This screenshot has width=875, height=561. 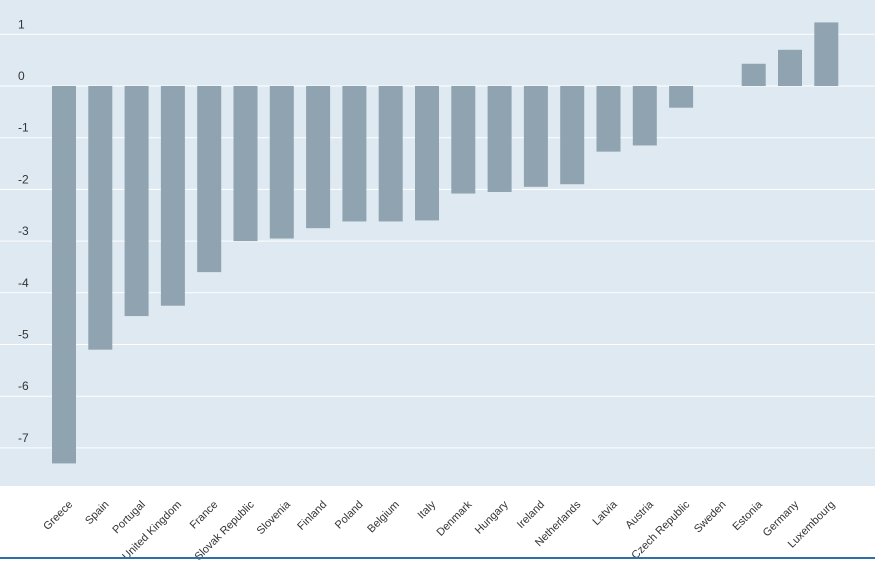 I want to click on x-category-label: Finland, so click(x=312, y=516).